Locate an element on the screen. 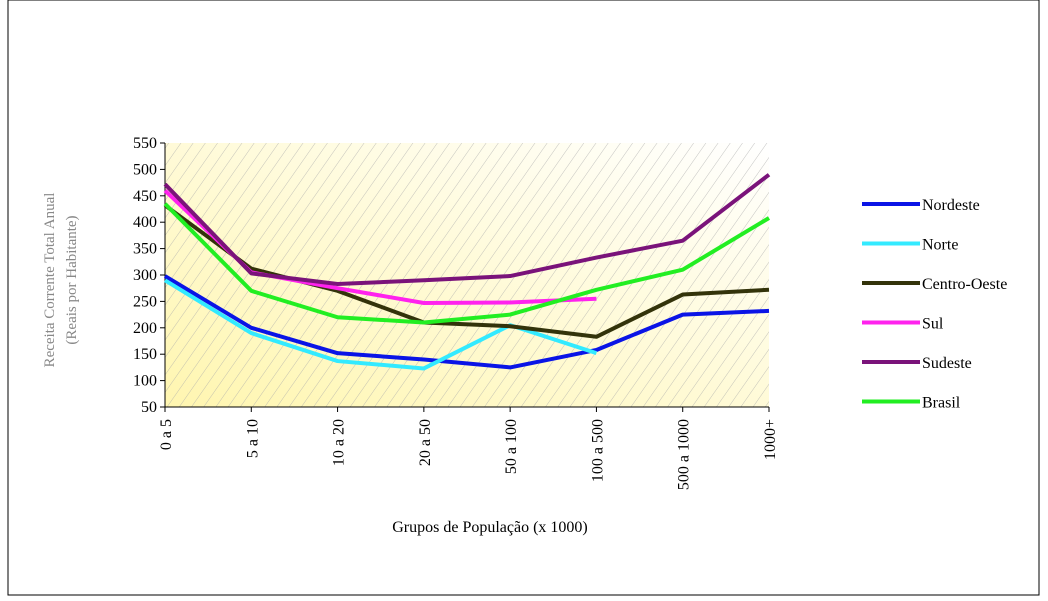  x-tick-label: 5 a 10 is located at coordinates (252, 438).